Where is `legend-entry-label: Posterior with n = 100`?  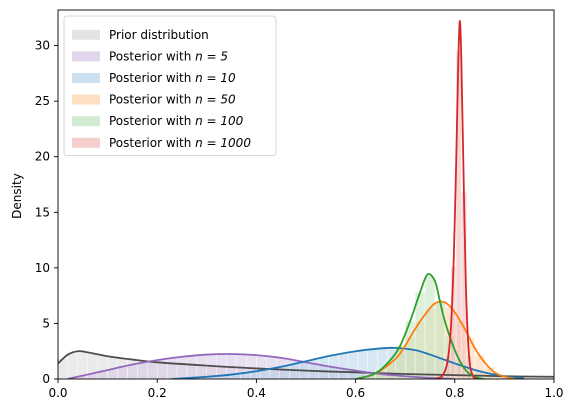
legend-entry-label: Posterior with n = 100 is located at coordinates (176, 121).